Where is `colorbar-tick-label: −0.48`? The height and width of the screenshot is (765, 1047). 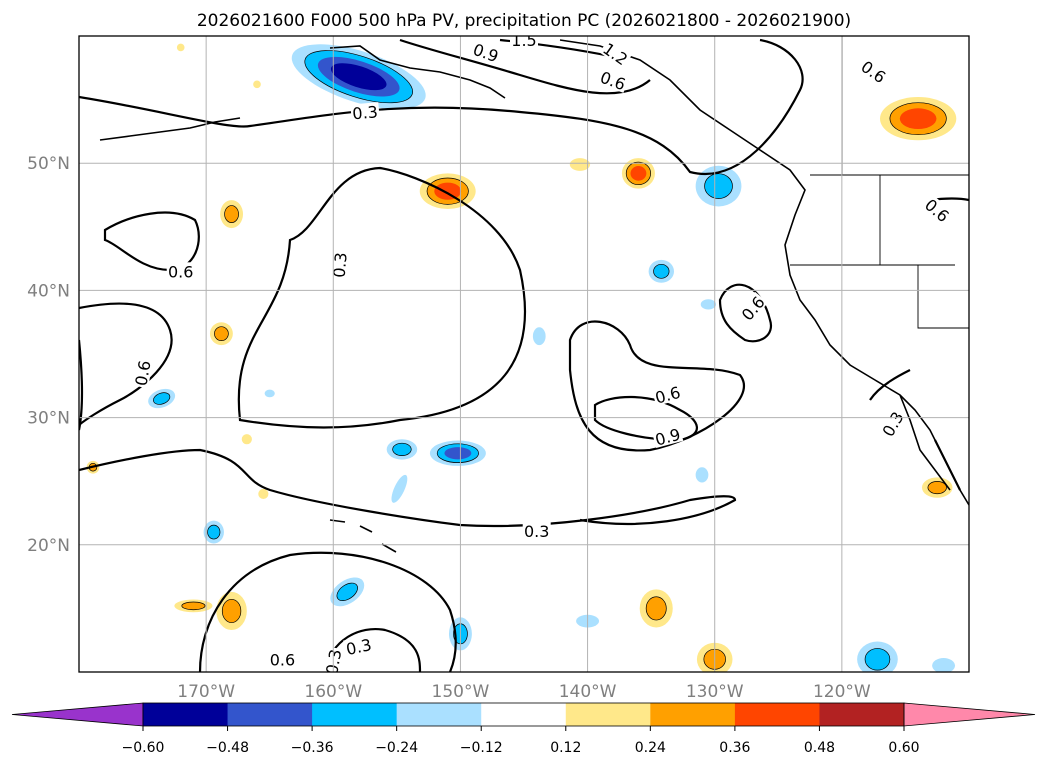
colorbar-tick-label: −0.48 is located at coordinates (227, 748).